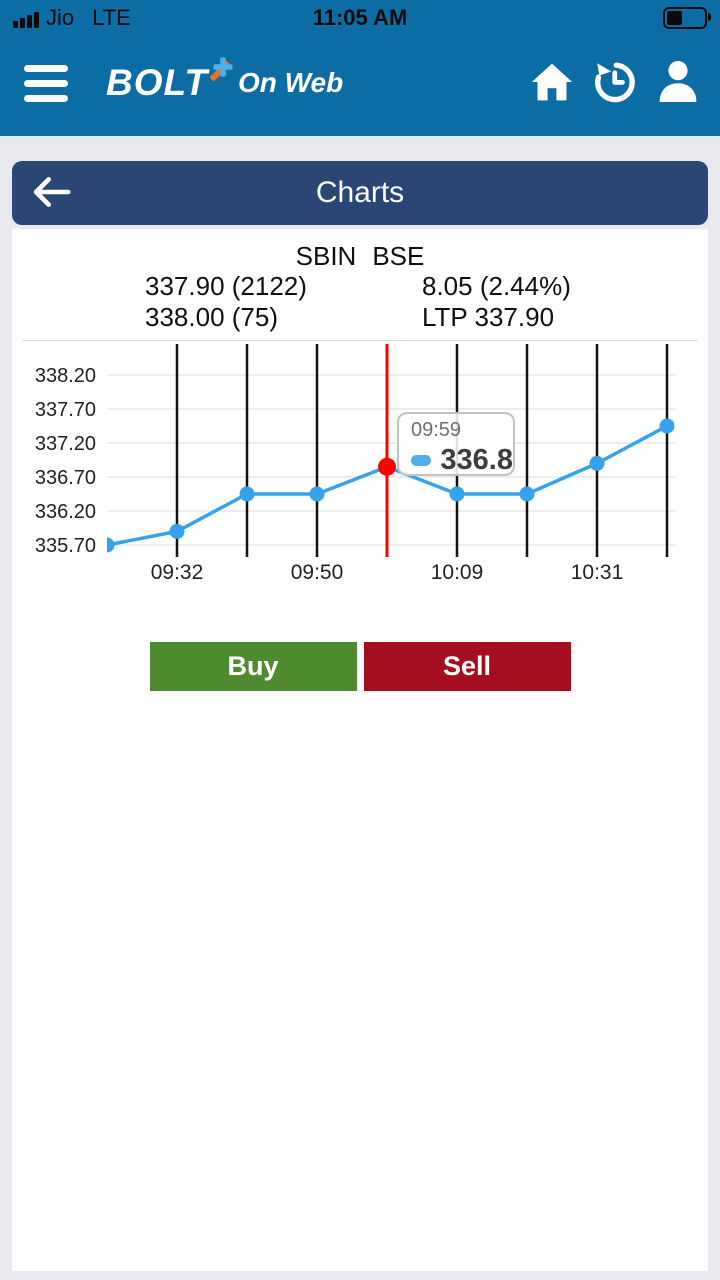  Describe the element at coordinates (687, 18) in the screenshot. I see `battery-icon` at that location.